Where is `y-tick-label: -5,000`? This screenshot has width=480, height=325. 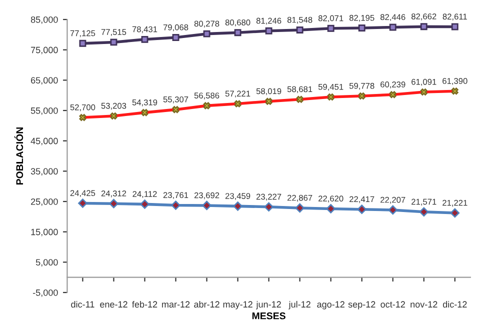
y-tick-label: -5,000 is located at coordinates (45, 293).